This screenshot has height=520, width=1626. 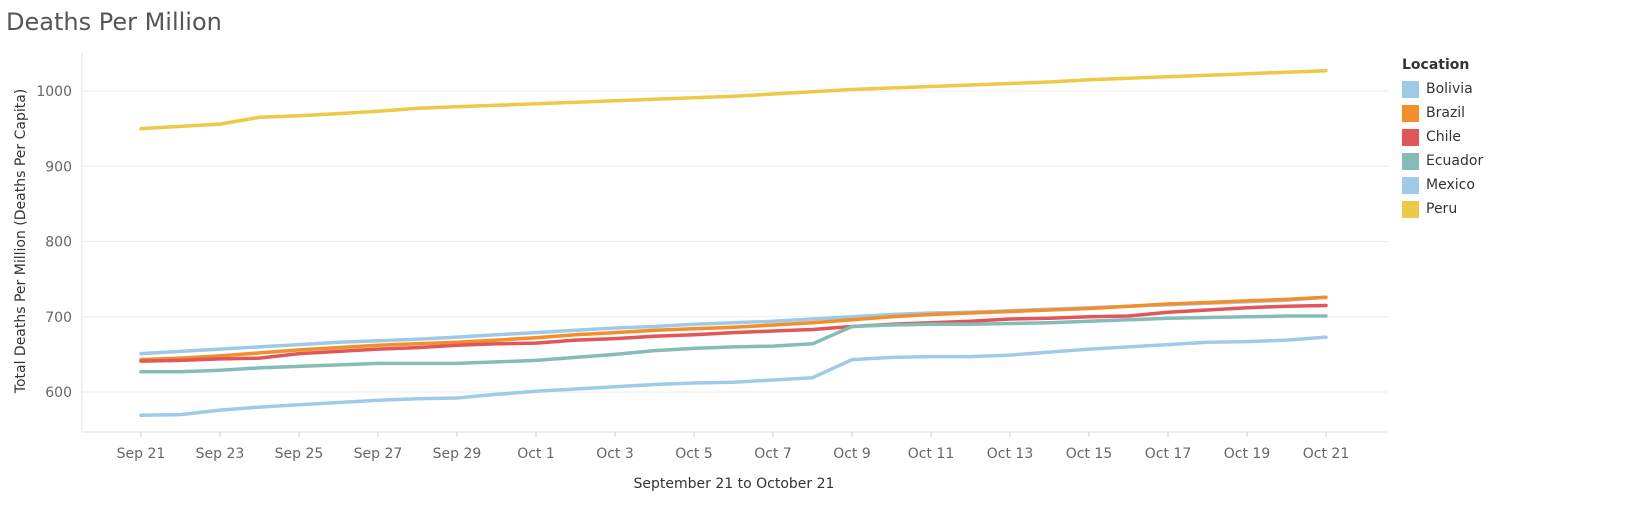 What do you see at coordinates (1444, 137) in the screenshot?
I see `legend-label: Chile` at bounding box center [1444, 137].